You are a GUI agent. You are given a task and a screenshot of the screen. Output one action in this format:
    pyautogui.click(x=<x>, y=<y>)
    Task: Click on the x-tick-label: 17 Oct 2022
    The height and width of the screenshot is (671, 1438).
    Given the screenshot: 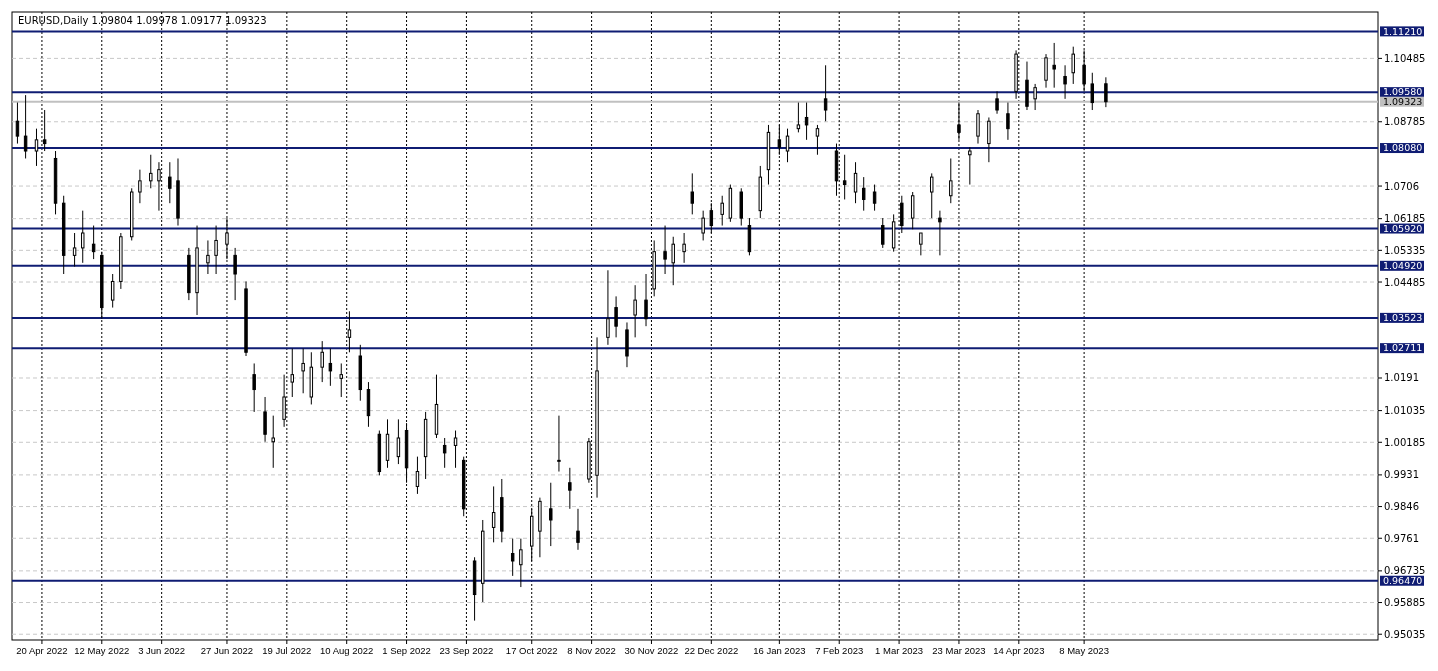 What is the action you would take?
    pyautogui.click(x=531, y=650)
    